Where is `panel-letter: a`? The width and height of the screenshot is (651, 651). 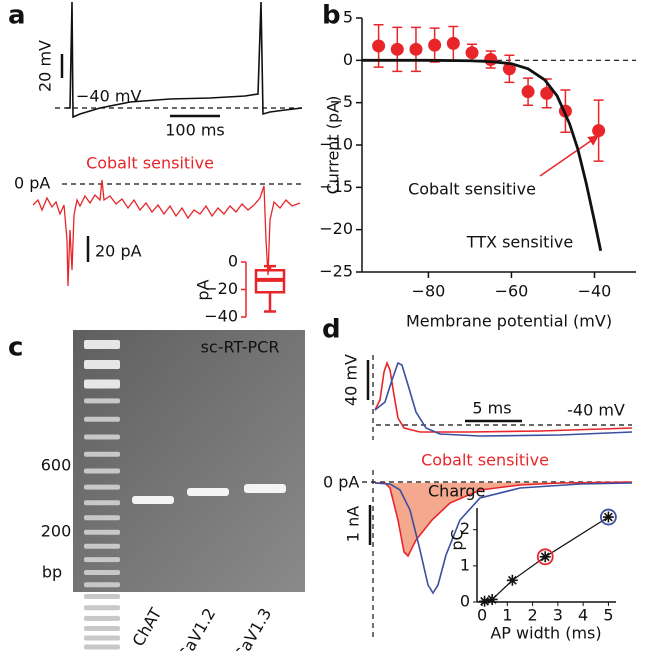
panel-letter: a is located at coordinates (17, 16).